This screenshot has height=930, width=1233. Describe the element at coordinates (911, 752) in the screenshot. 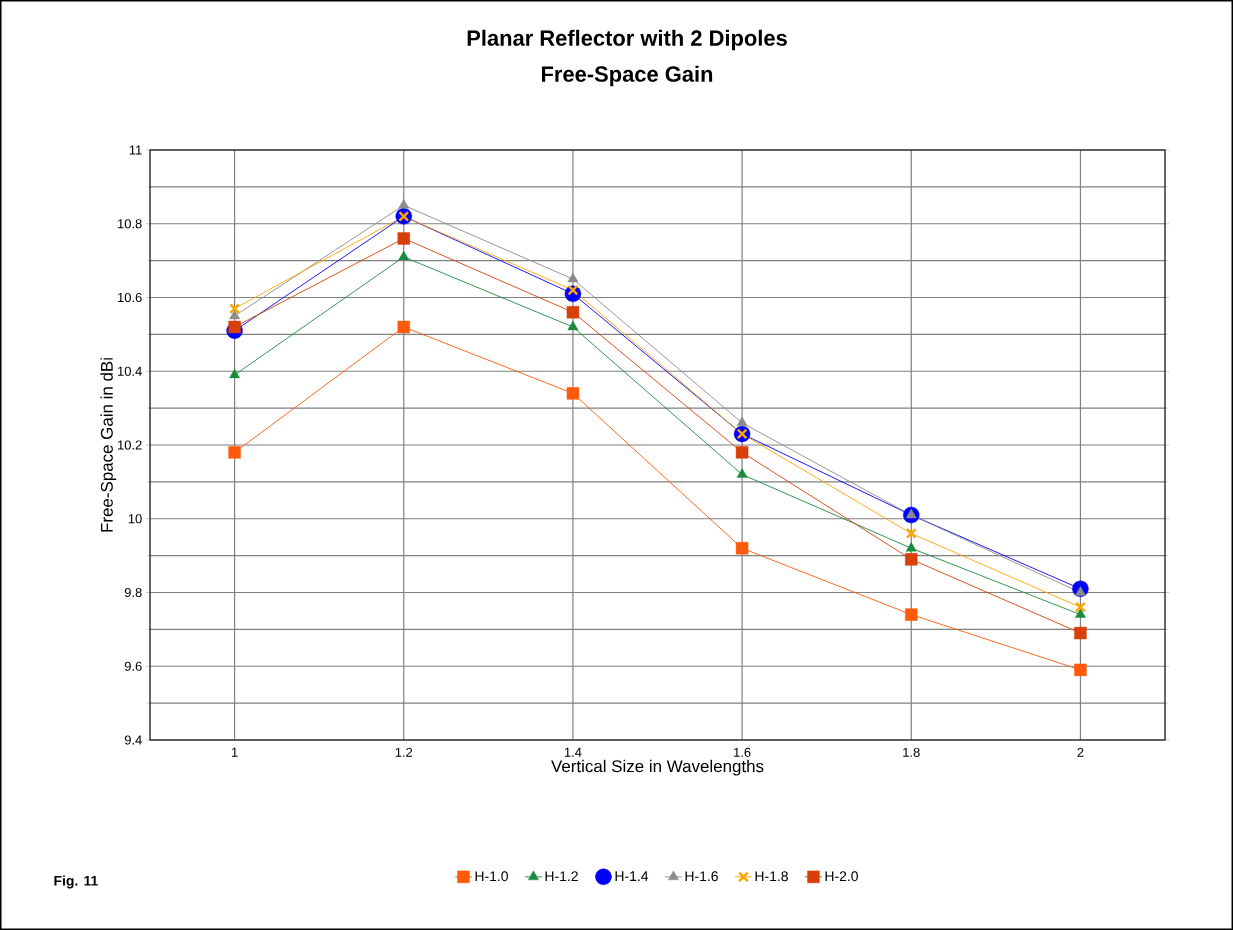

I see `x-tick-label: 1.8` at that location.